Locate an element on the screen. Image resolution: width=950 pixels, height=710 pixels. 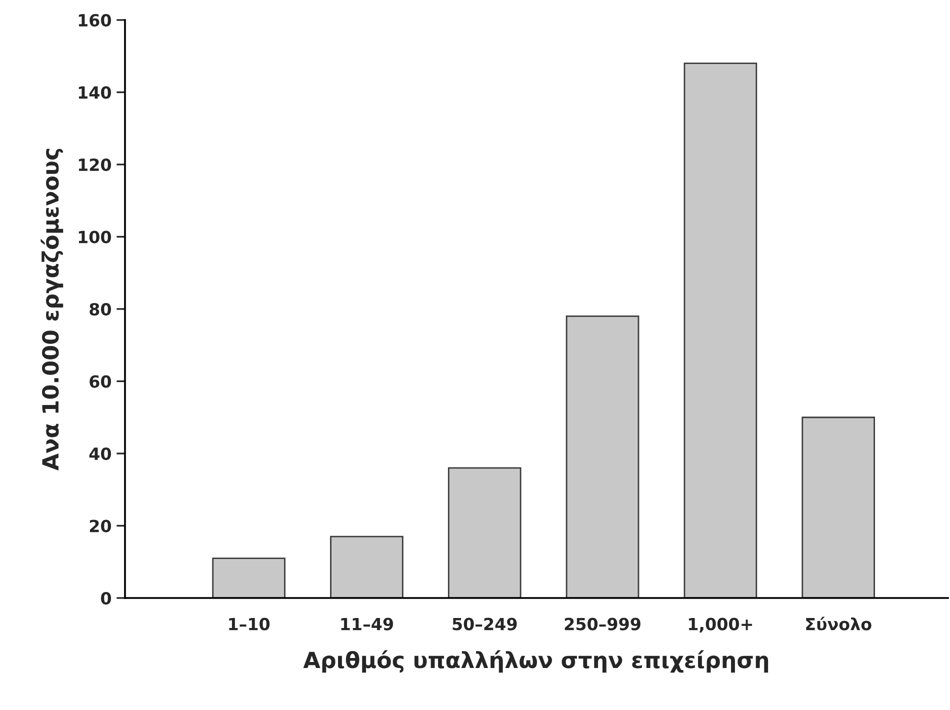
y-tick-label: 140 is located at coordinates (95, 92).